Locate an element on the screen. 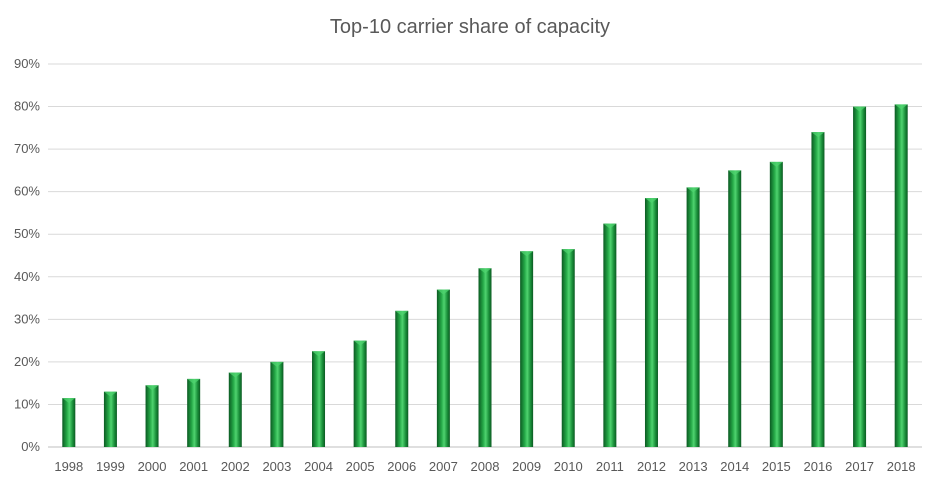 The width and height of the screenshot is (940, 487). x-tick-label: 2002 is located at coordinates (235, 466).